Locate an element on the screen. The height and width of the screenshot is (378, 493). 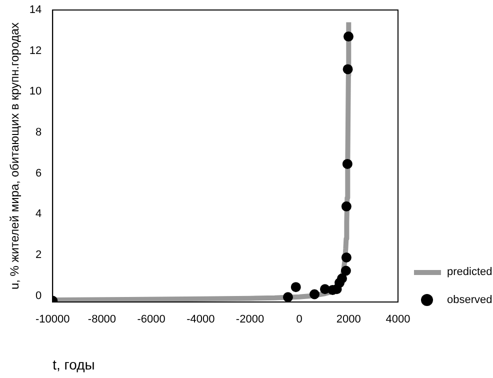
y-tick-label: 8 is located at coordinates (39, 132).